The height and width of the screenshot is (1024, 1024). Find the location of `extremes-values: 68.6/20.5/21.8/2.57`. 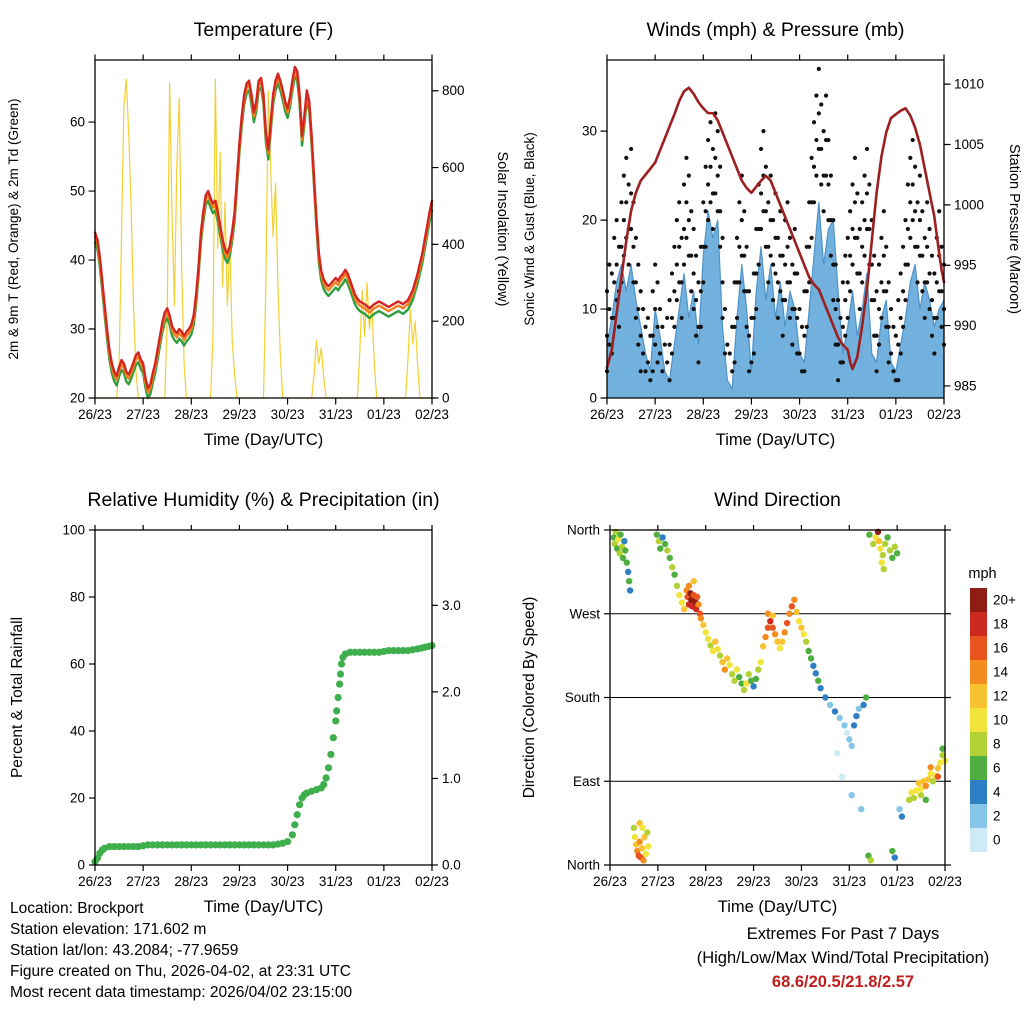

extremes-values: 68.6/20.5/21.8/2.57 is located at coordinates (843, 982).